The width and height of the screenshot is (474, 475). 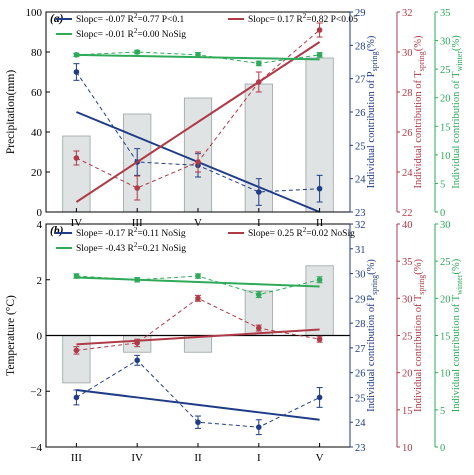 I want to click on panel-b-series-0-dashed-line, so click(x=198, y=393).